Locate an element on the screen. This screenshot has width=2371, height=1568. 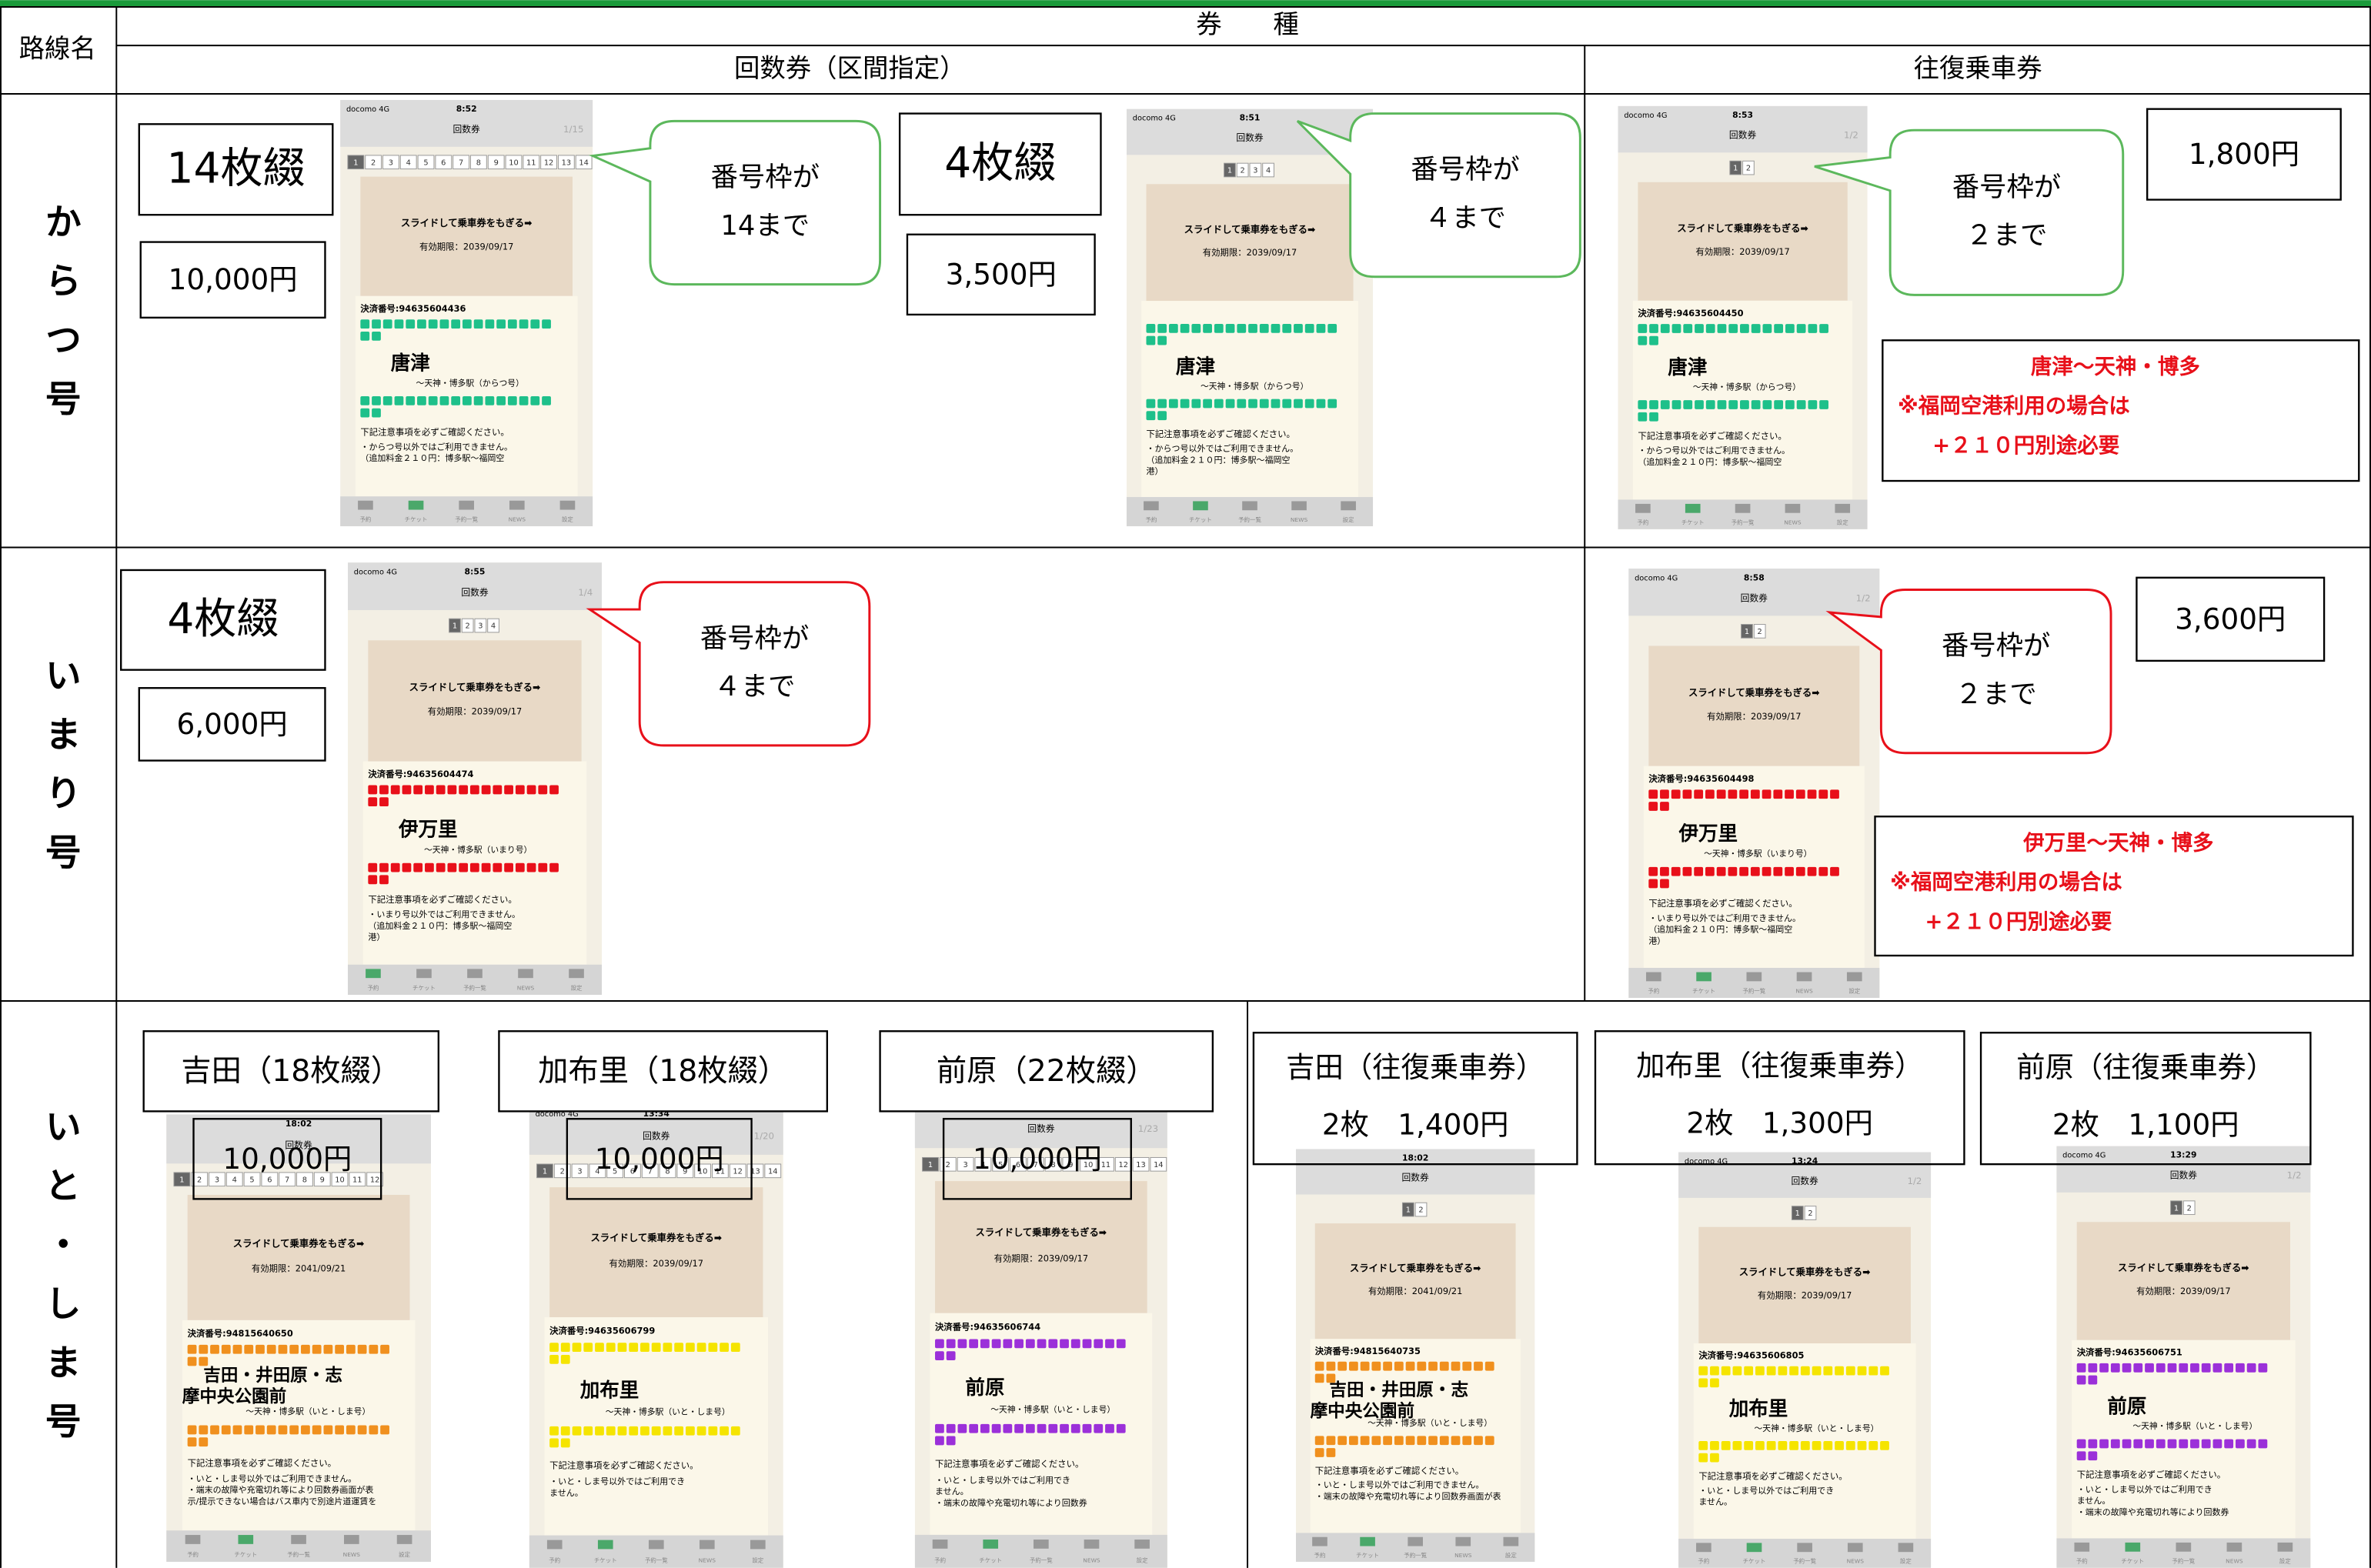
page-number: 4 is located at coordinates (234, 1180).